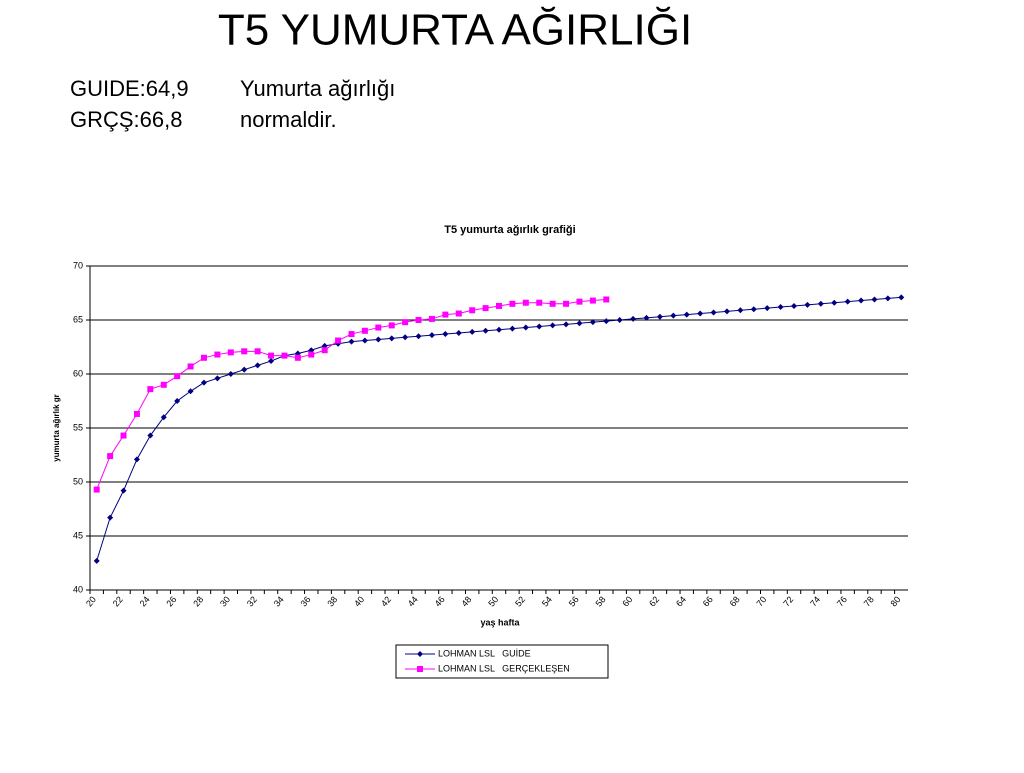 The height and width of the screenshot is (773, 1024). Describe the element at coordinates (484, 653) in the screenshot. I see `legend-label: LOHMAN LSL GUİDE` at that location.